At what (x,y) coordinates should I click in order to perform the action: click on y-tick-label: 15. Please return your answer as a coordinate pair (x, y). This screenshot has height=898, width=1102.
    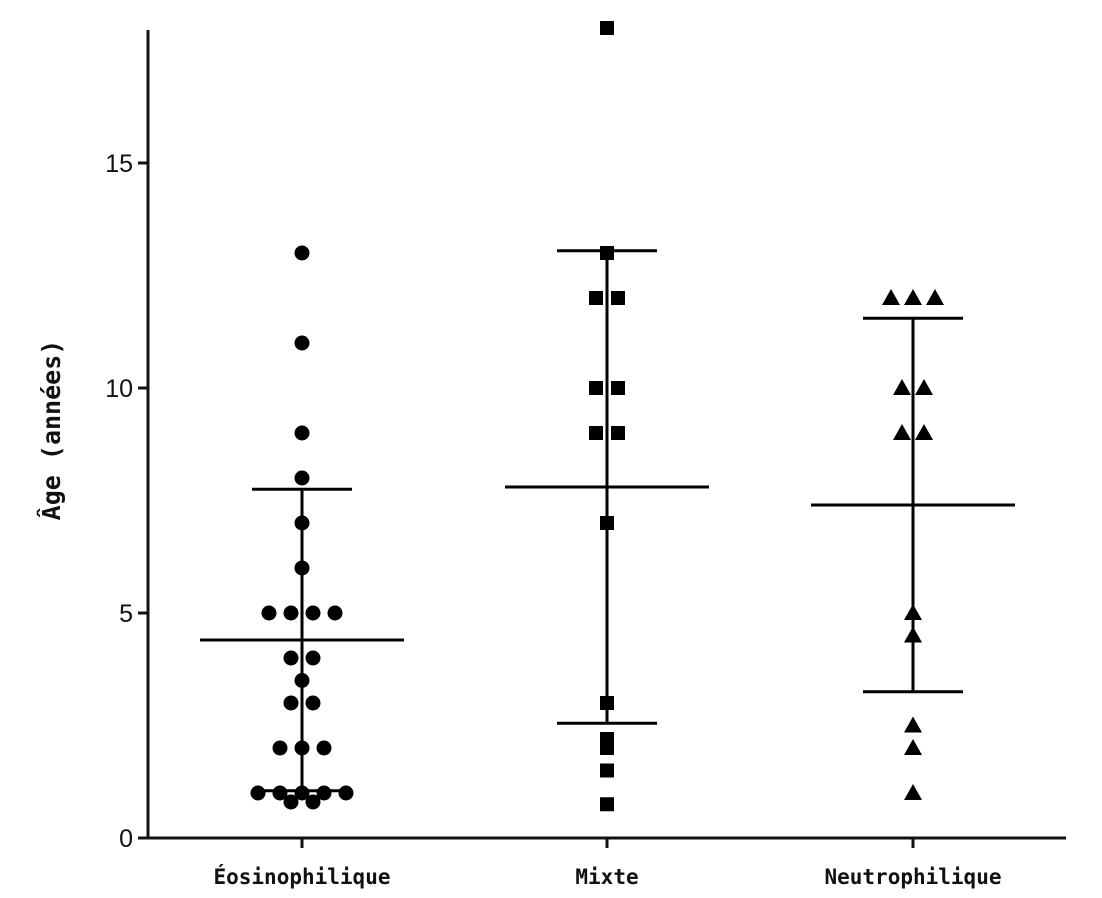
    Looking at the image, I should click on (119, 164).